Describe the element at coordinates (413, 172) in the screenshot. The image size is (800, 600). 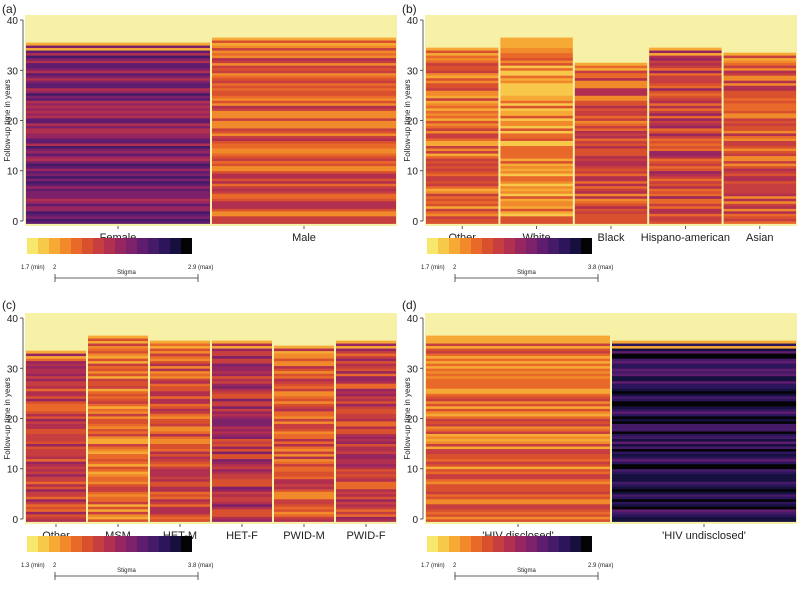
I see `y-tick-label: 10` at that location.